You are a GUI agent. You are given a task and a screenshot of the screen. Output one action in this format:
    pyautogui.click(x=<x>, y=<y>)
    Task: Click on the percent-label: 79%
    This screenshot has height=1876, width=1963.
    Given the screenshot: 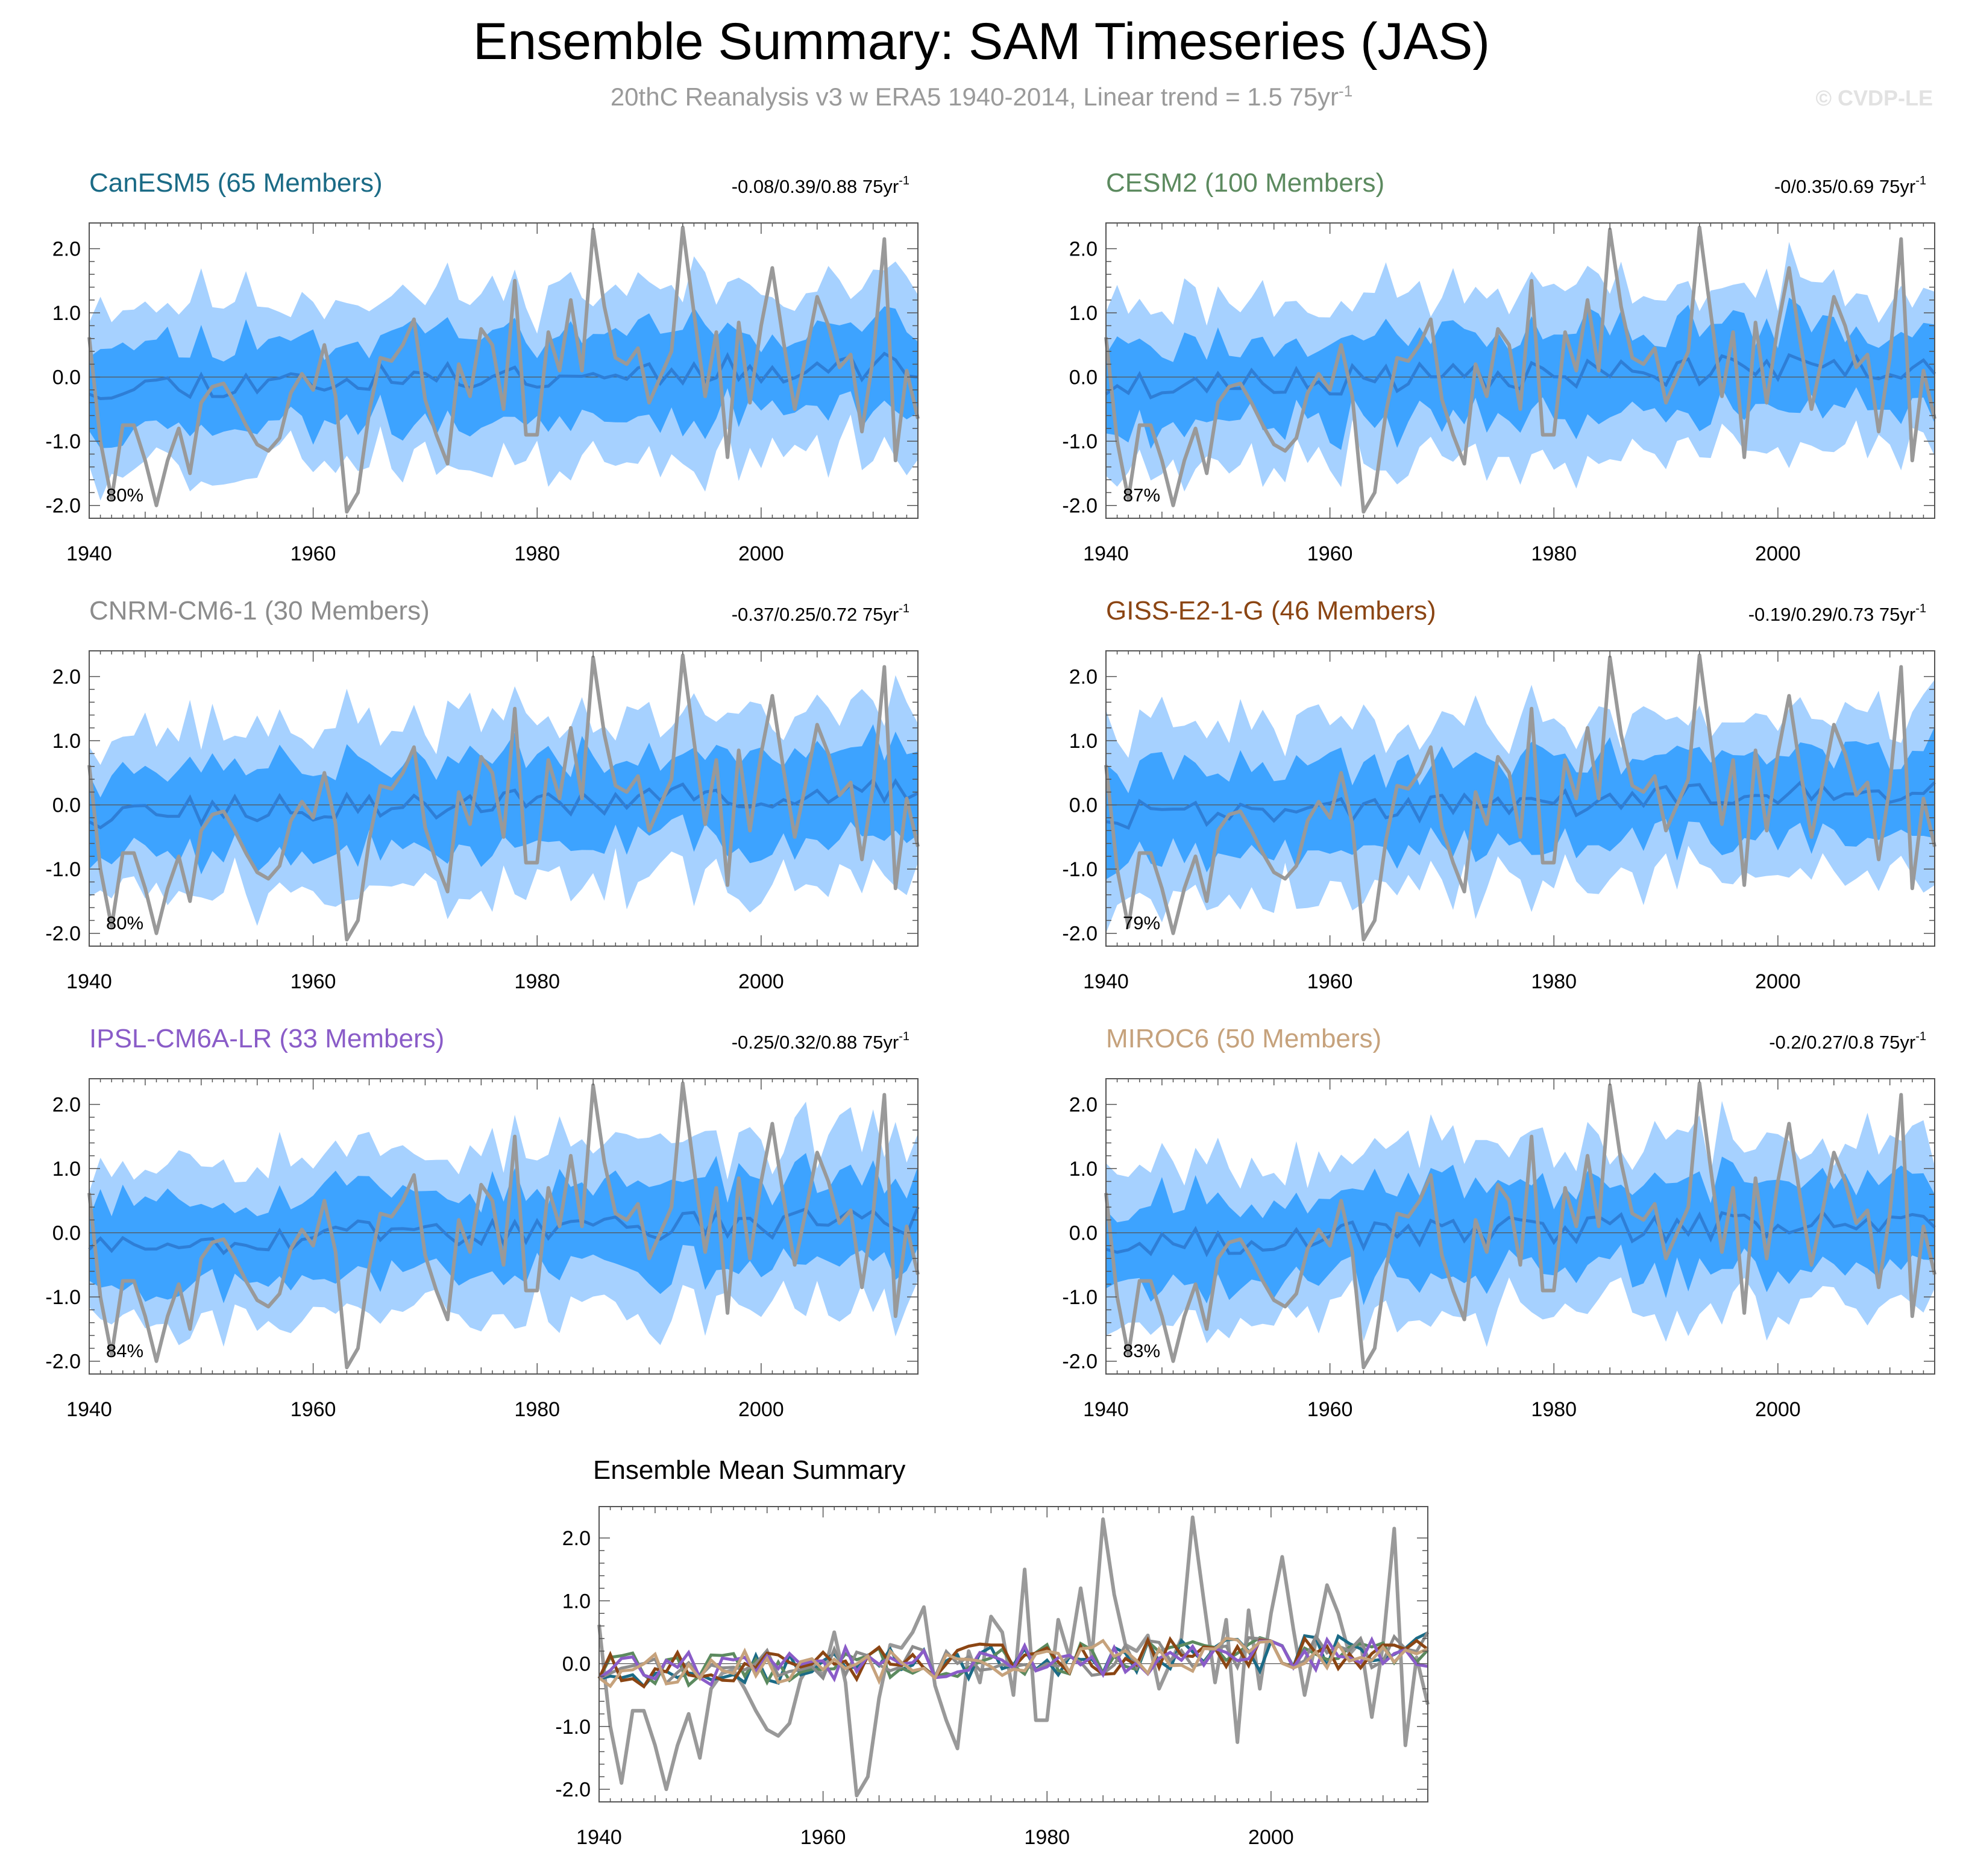 What is the action you would take?
    pyautogui.click(x=1141, y=922)
    